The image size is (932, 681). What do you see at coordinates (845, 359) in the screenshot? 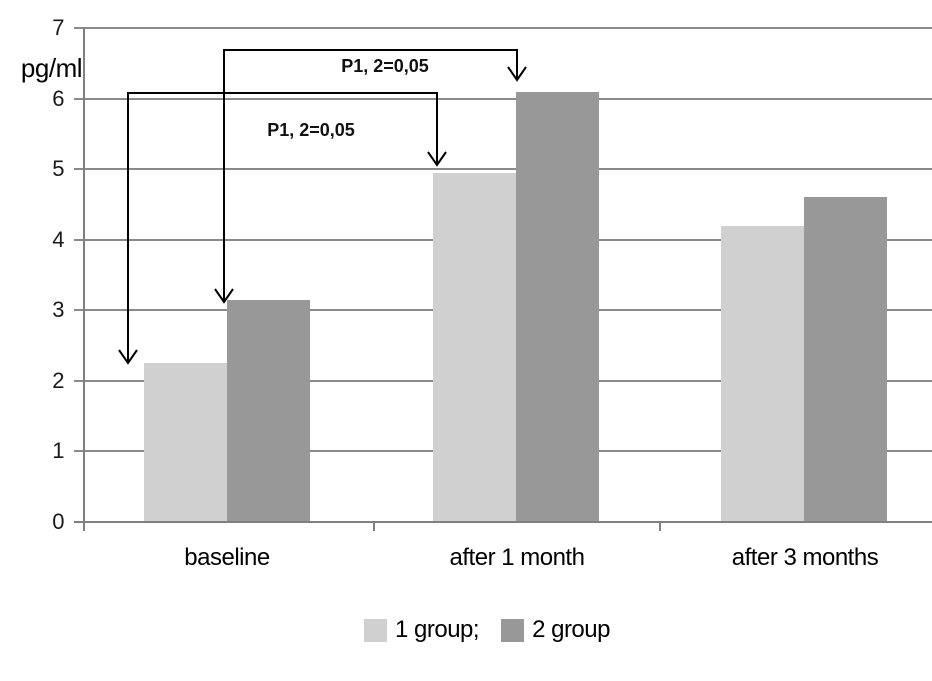
I see `bar-2-group-after-3-months` at bounding box center [845, 359].